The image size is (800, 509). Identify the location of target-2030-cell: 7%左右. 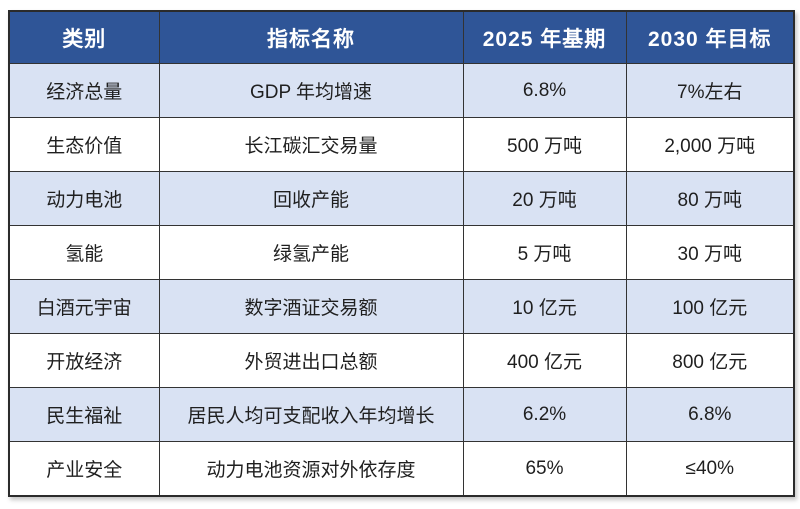
(710, 90).